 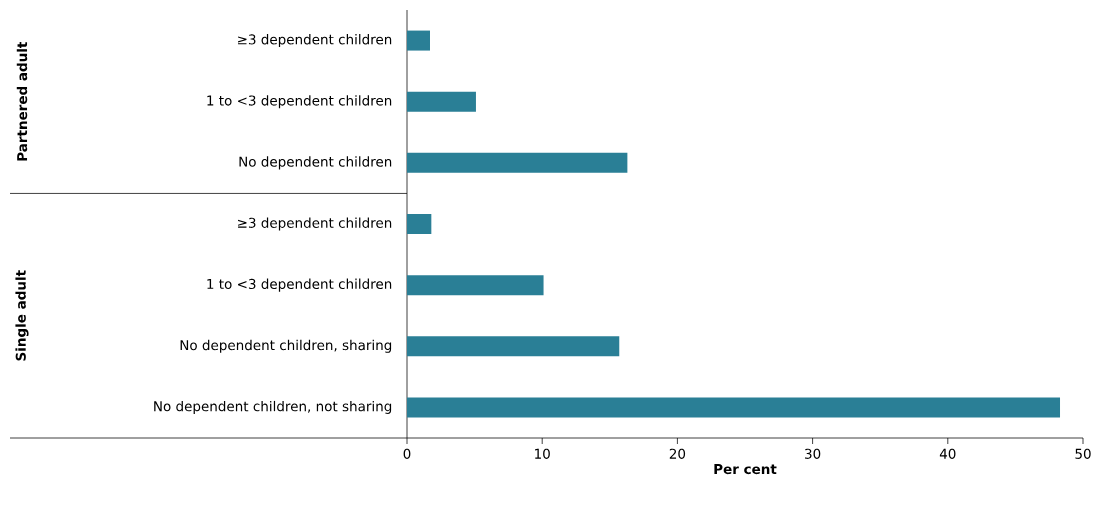 What do you see at coordinates (813, 453) in the screenshot?
I see `x-tick-label: 30` at bounding box center [813, 453].